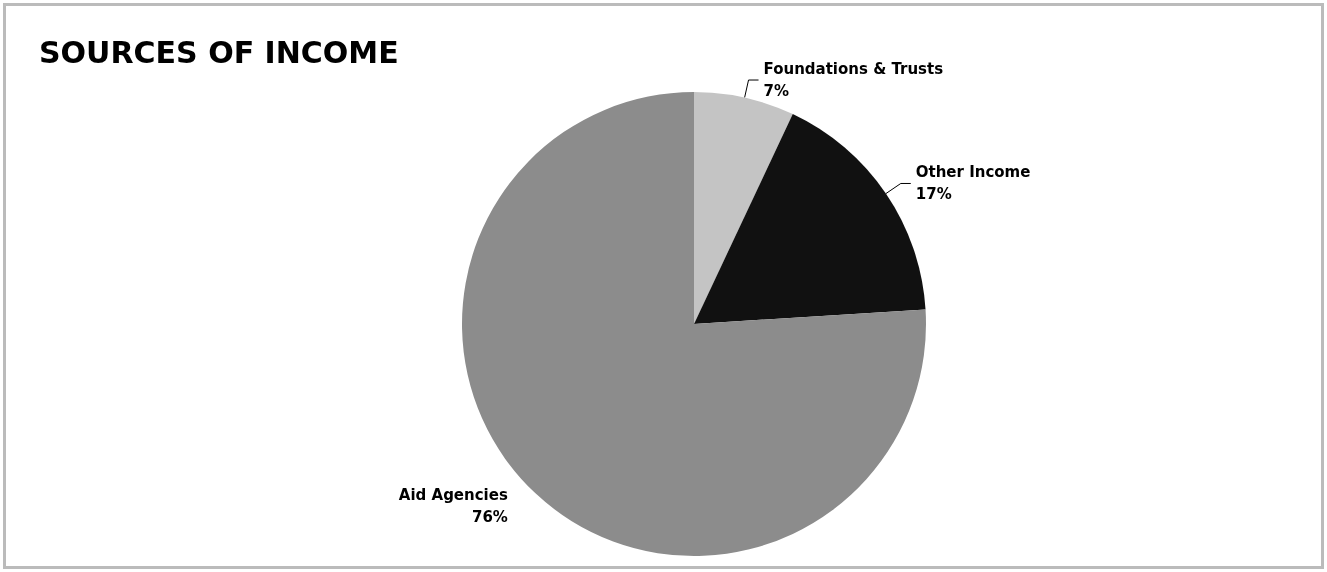  I want to click on slice-label: Aid Agencies, so click(453, 495).